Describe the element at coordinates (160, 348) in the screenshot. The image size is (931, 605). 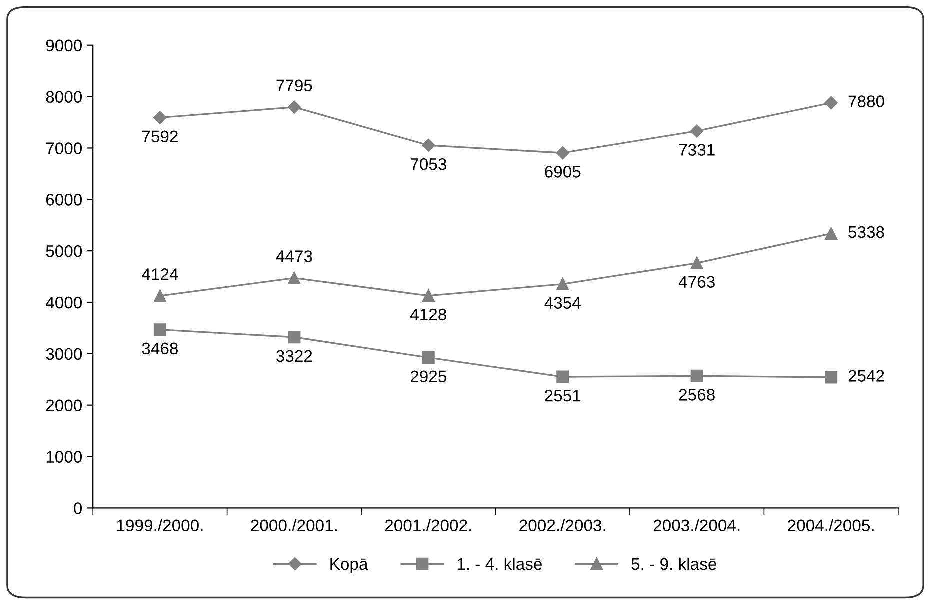
I see `data-label: 3468` at that location.